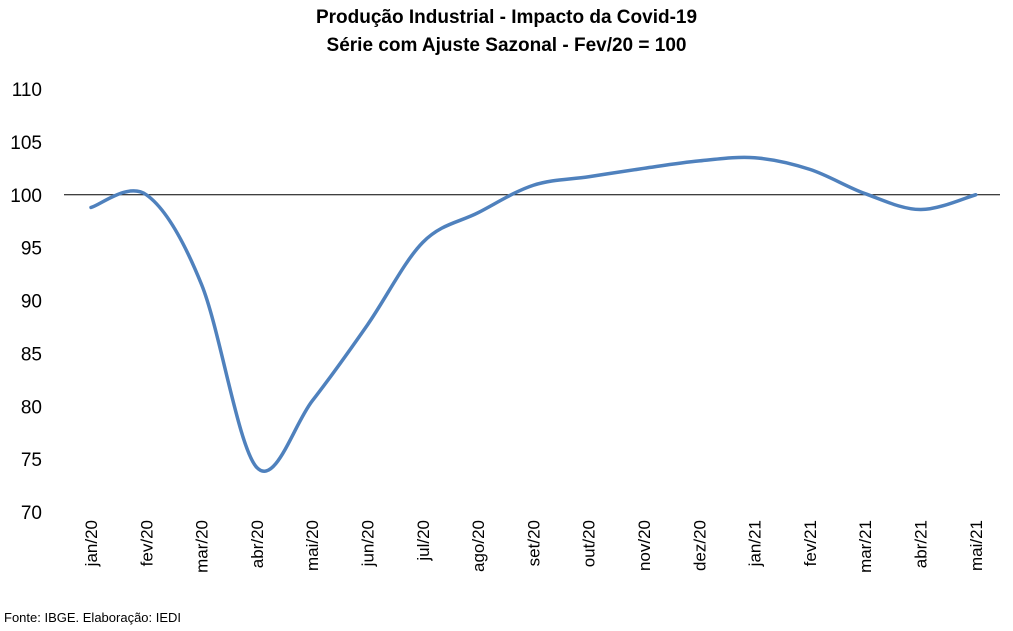 This screenshot has width=1013, height=631. What do you see at coordinates (699, 545) in the screenshot?
I see `x-tick-label: dez/20` at bounding box center [699, 545].